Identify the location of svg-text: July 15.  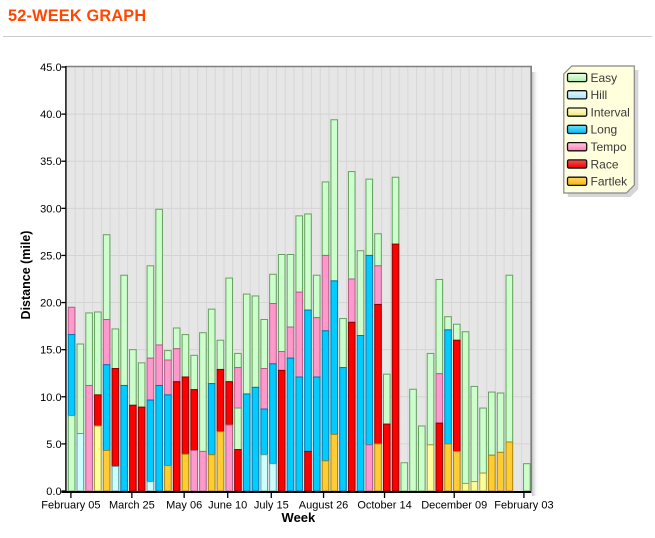
(271, 506).